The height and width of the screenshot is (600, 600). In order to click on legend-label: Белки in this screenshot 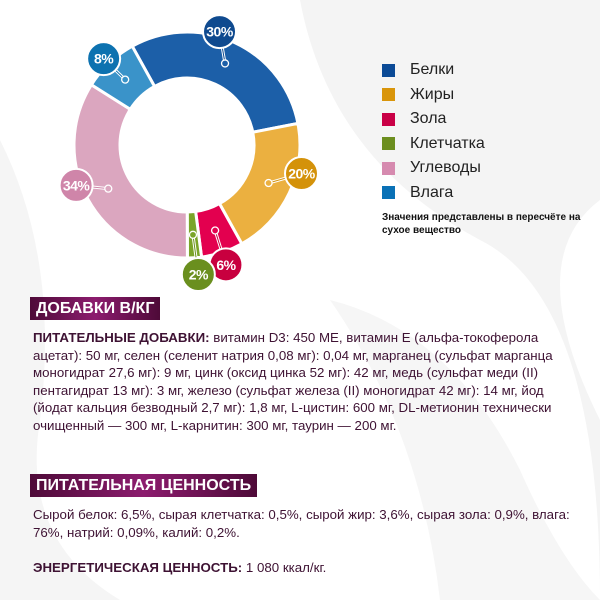, I will do `click(432, 70)`.